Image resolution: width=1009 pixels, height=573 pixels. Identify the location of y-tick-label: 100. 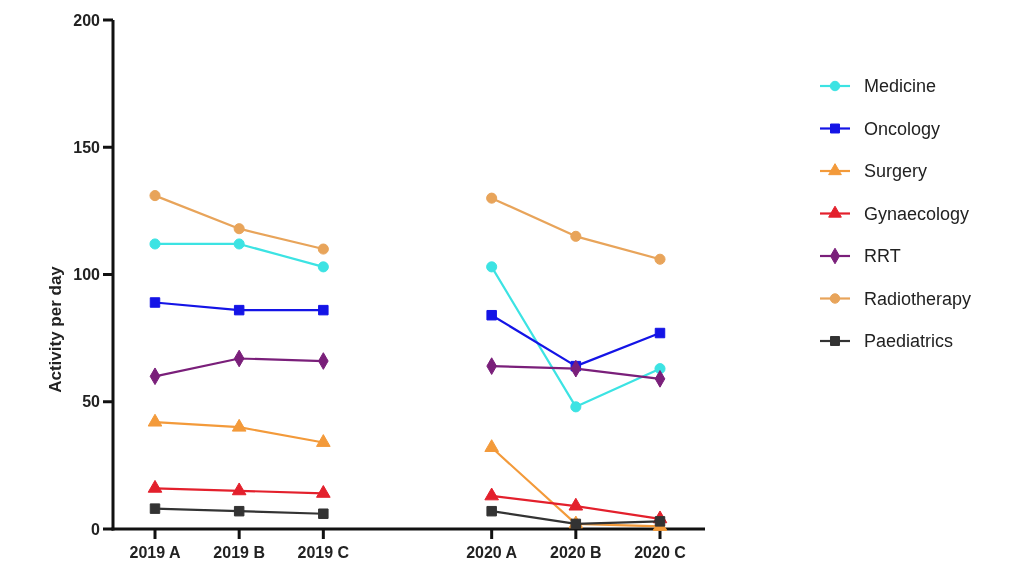
(87, 275).